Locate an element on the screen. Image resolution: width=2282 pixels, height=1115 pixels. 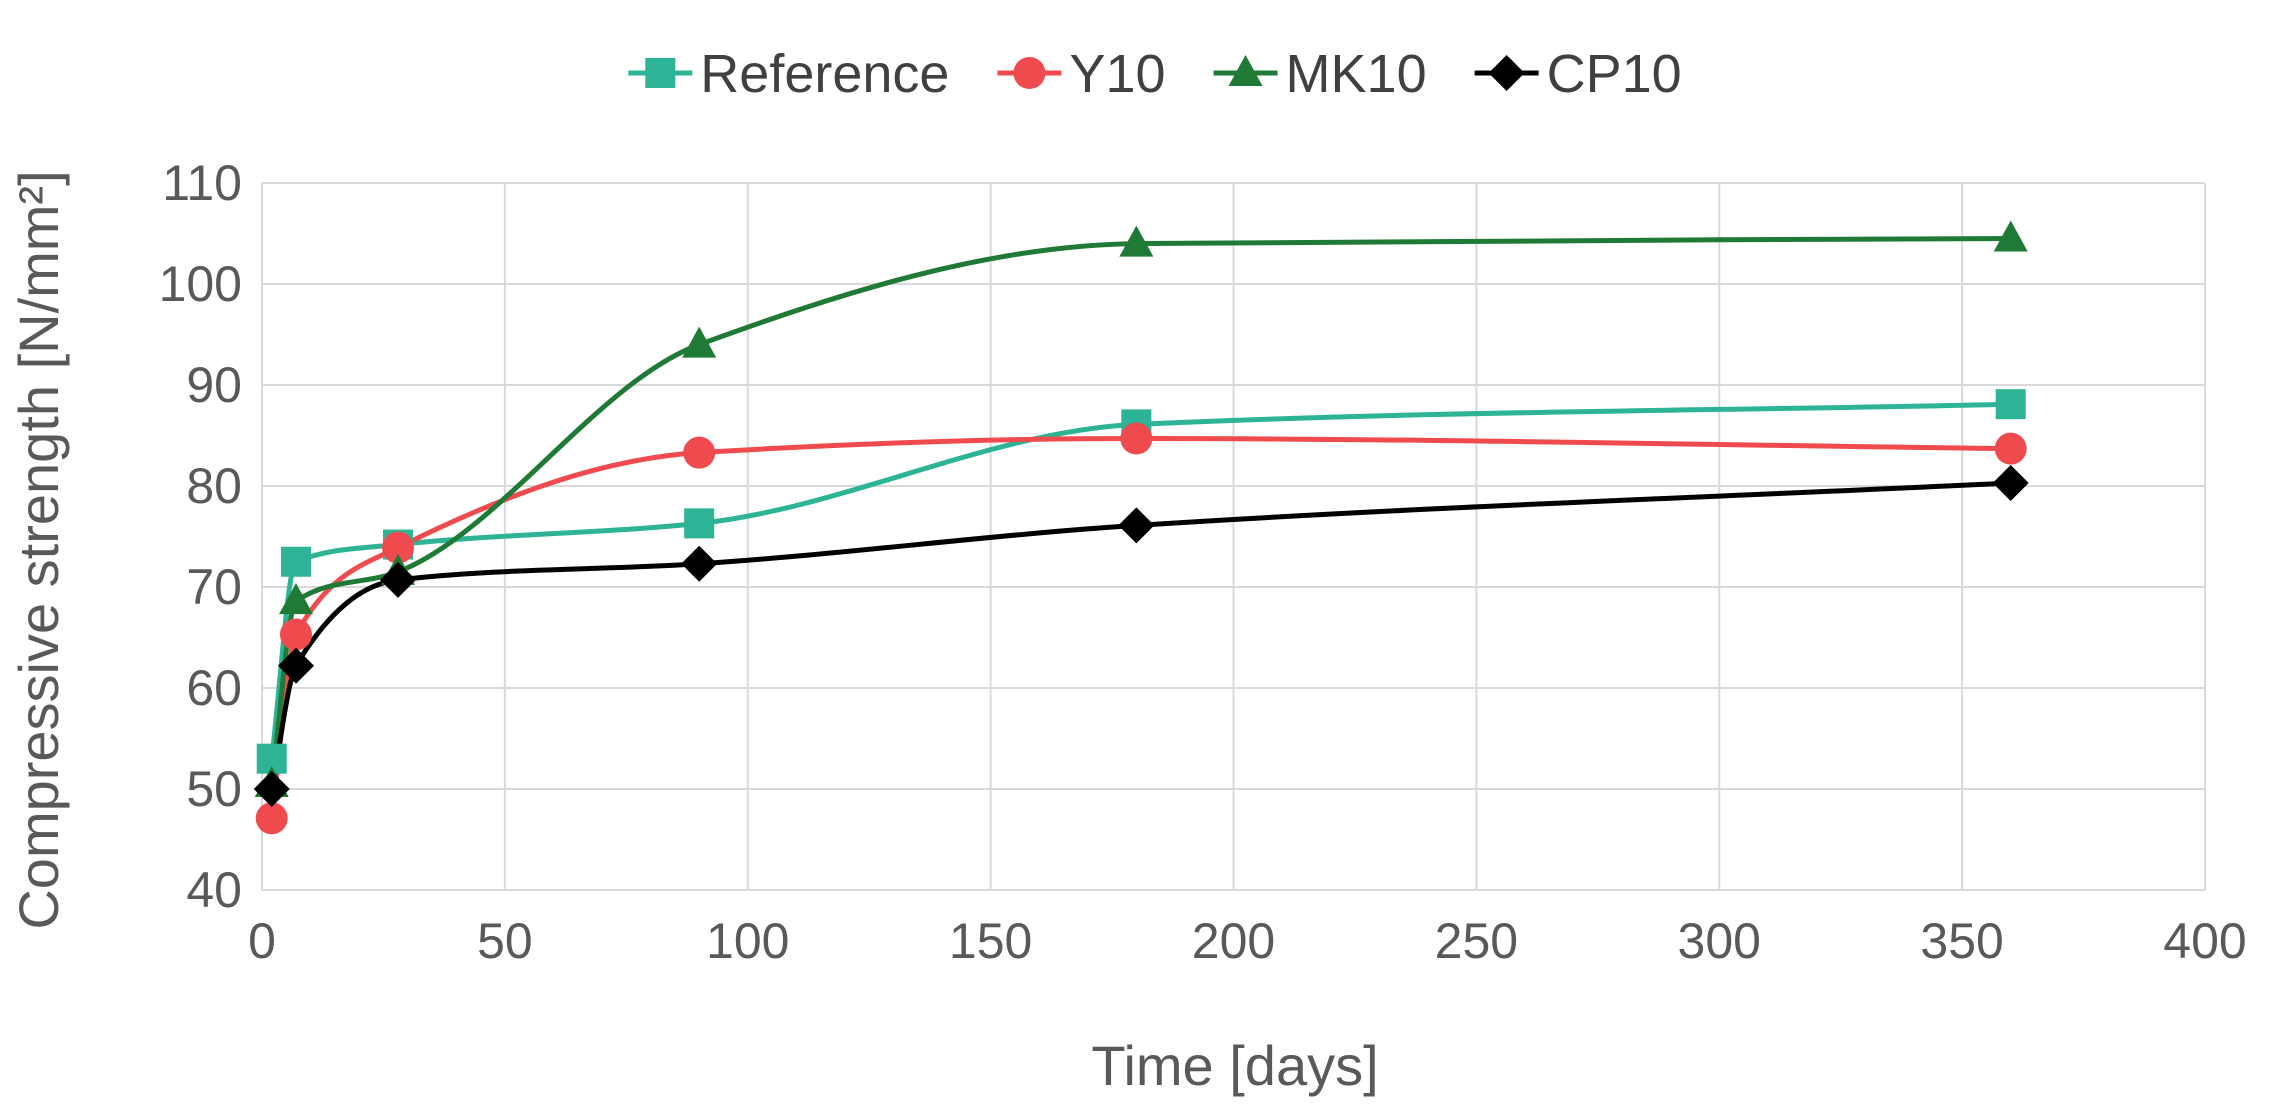
legend-marker-mk10 is located at coordinates (1245, 70).